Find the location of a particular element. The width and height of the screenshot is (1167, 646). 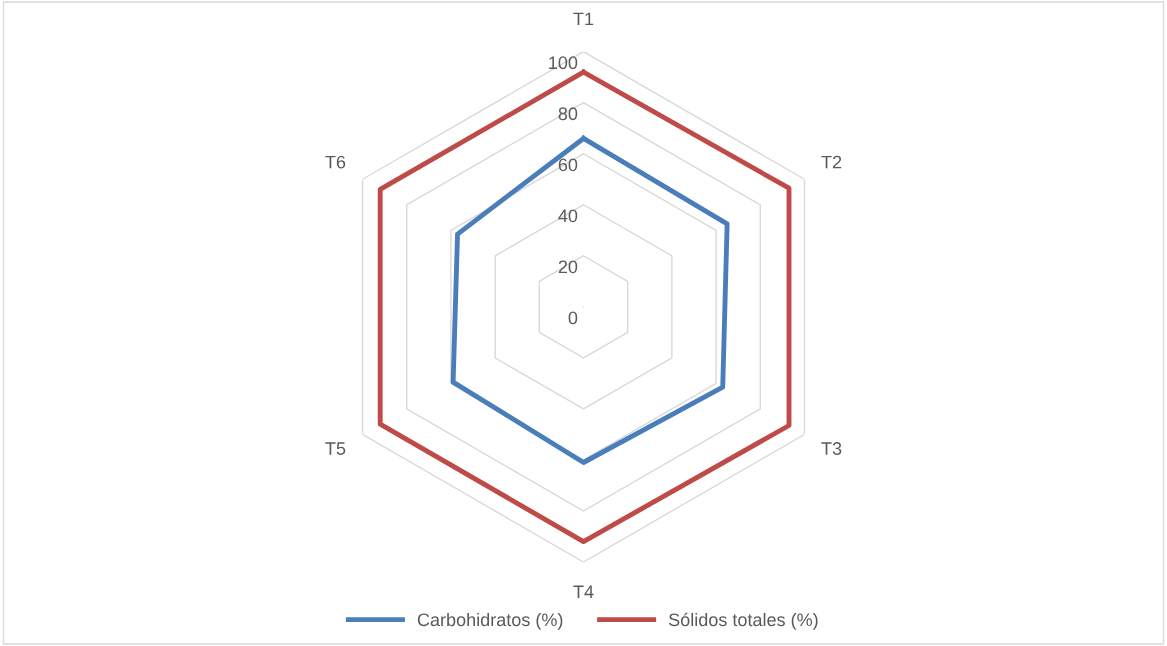

spoke-label: T3 is located at coordinates (831, 448).